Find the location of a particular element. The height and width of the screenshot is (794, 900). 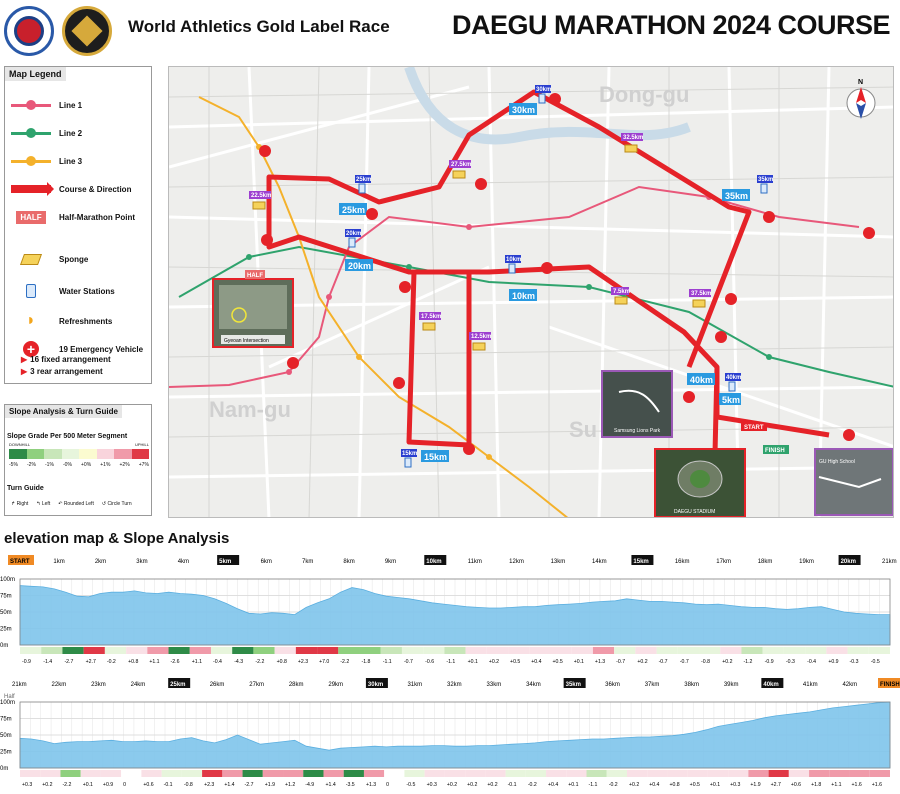

line1-icon is located at coordinates (31, 105).